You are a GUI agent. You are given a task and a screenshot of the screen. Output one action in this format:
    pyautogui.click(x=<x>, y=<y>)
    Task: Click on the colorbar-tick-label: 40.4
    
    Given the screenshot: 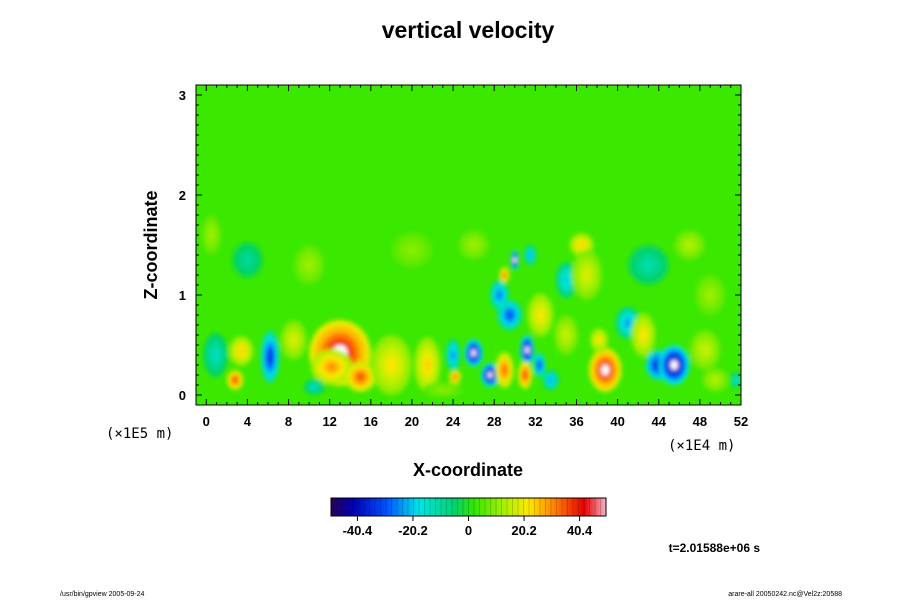 What is the action you would take?
    pyautogui.click(x=580, y=530)
    